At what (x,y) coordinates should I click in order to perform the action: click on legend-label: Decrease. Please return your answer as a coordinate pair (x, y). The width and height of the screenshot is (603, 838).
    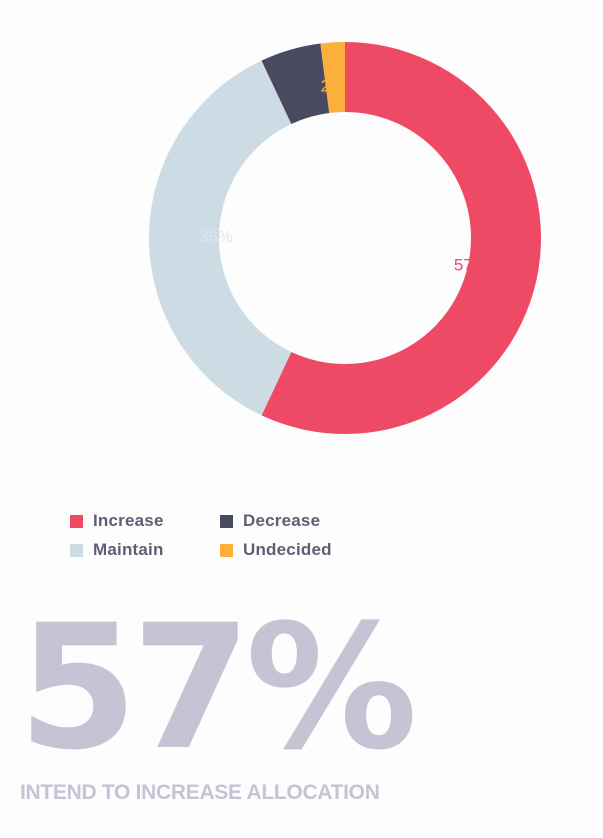
    Looking at the image, I should click on (282, 520).